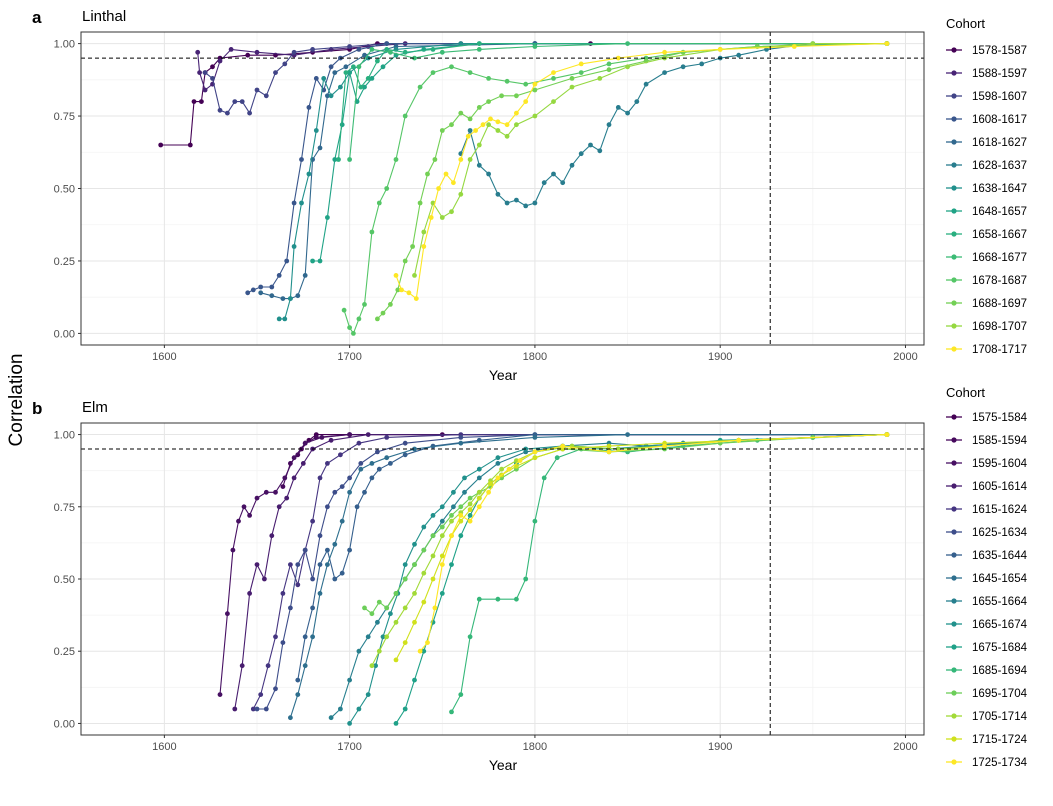 The image size is (1053, 806). Describe the element at coordinates (999, 51) in the screenshot. I see `panel-a-legend-label: 1578-1587` at that location.